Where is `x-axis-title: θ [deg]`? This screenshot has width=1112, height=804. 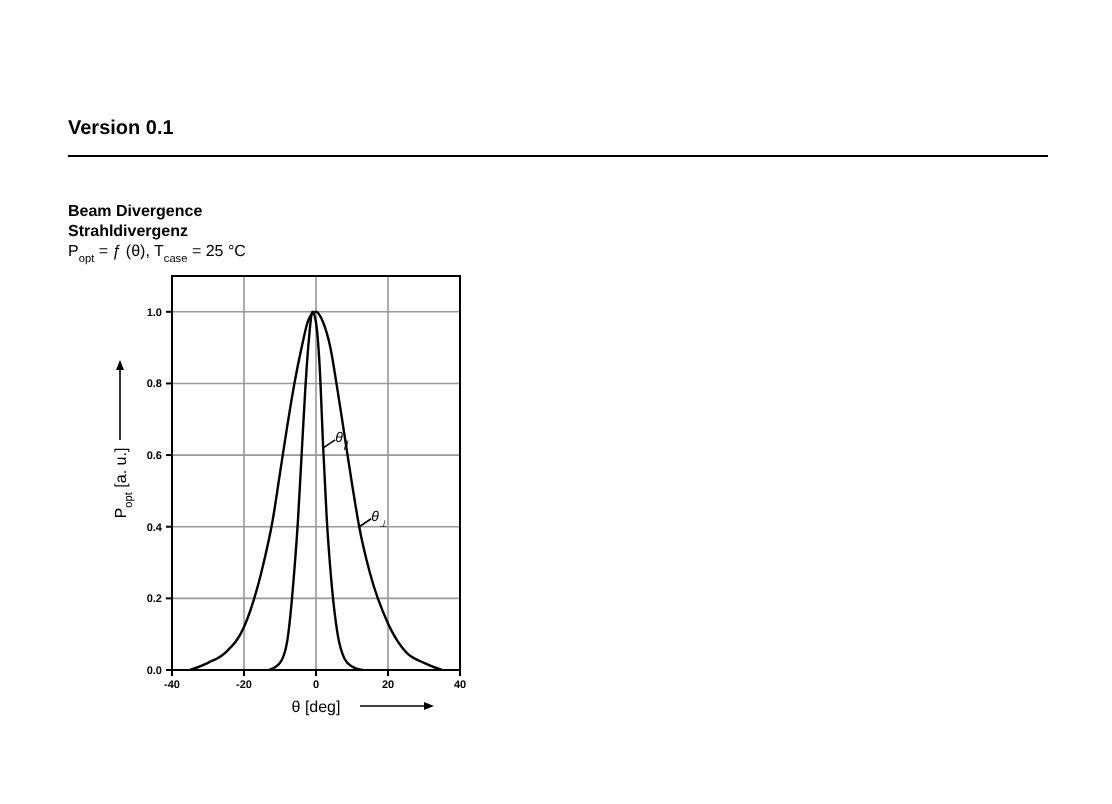 x-axis-title: θ [deg] is located at coordinates (316, 707).